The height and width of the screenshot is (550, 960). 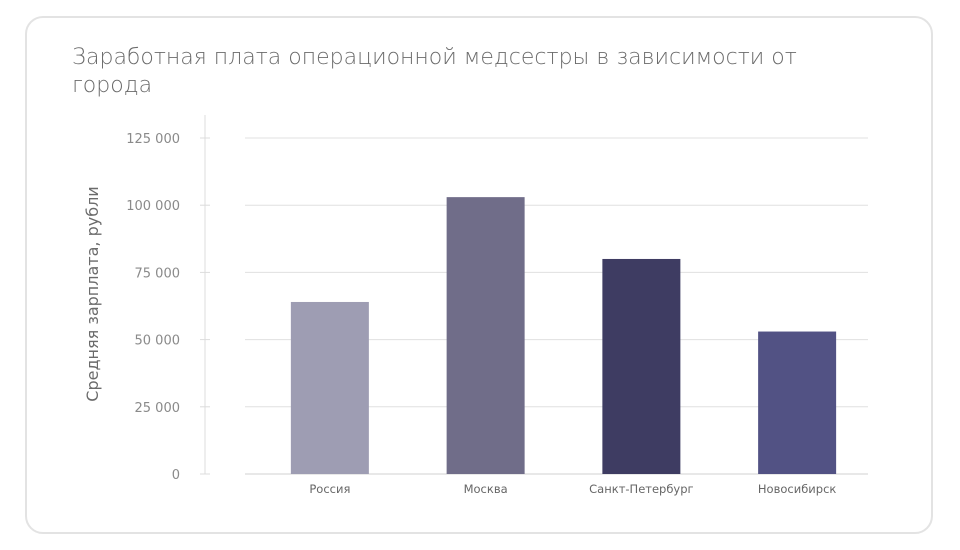 What do you see at coordinates (158, 341) in the screenshot?
I see `y-tick-label: 50 000` at bounding box center [158, 341].